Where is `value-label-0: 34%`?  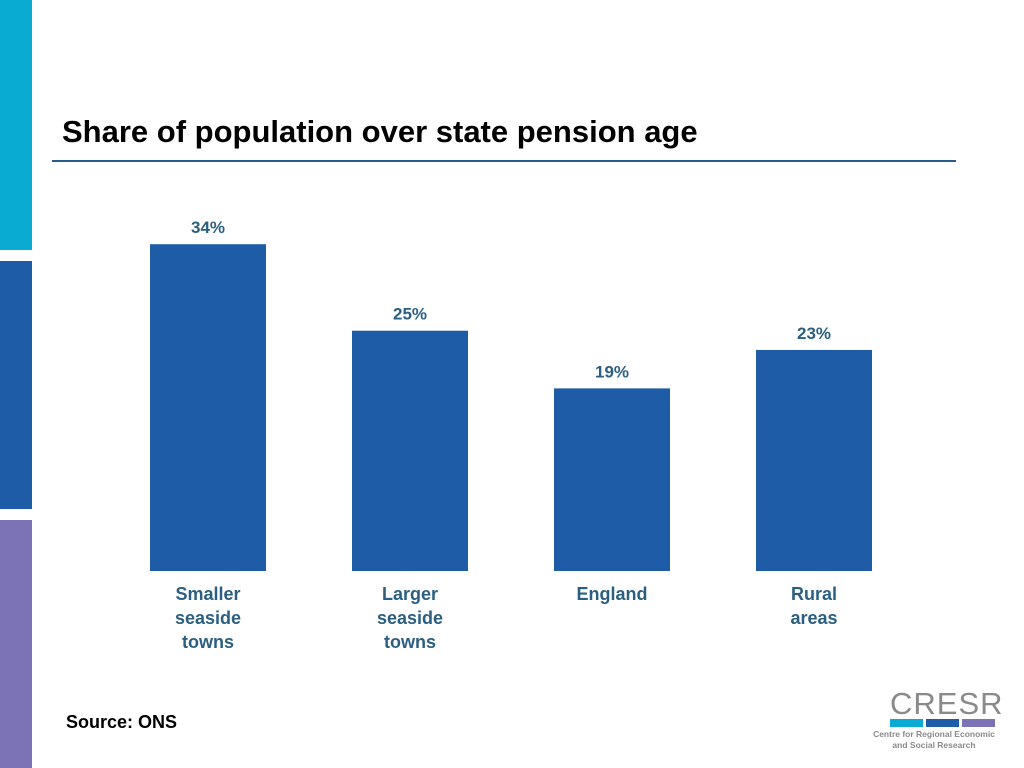 value-label-0: 34% is located at coordinates (208, 227).